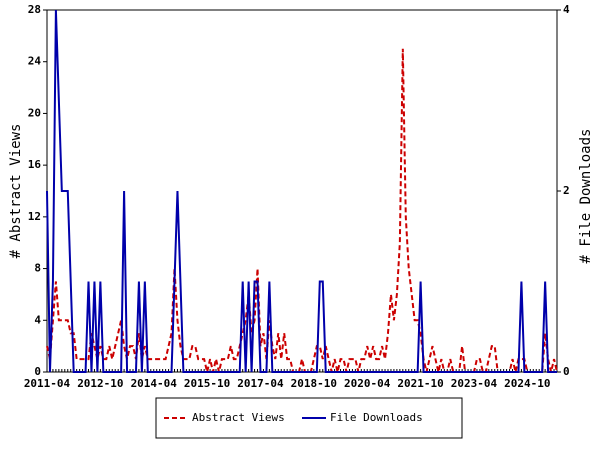 The width and height of the screenshot is (600, 454). Describe the element at coordinates (100, 383) in the screenshot. I see `x-tick-label: 2012-10` at that location.